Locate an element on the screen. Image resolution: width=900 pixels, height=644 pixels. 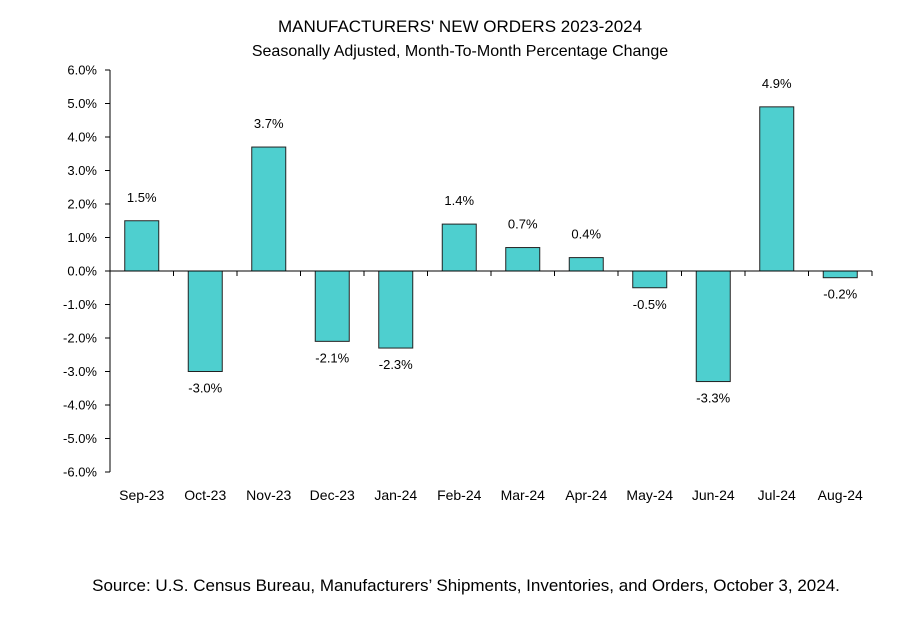
chart-title: MANUFACTURERS' NEW ORDERS 2023-2024 is located at coordinates (460, 26).